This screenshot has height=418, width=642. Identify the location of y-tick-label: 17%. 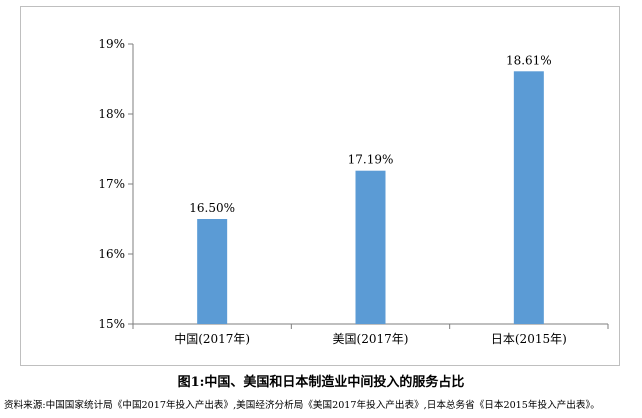
(111, 184).